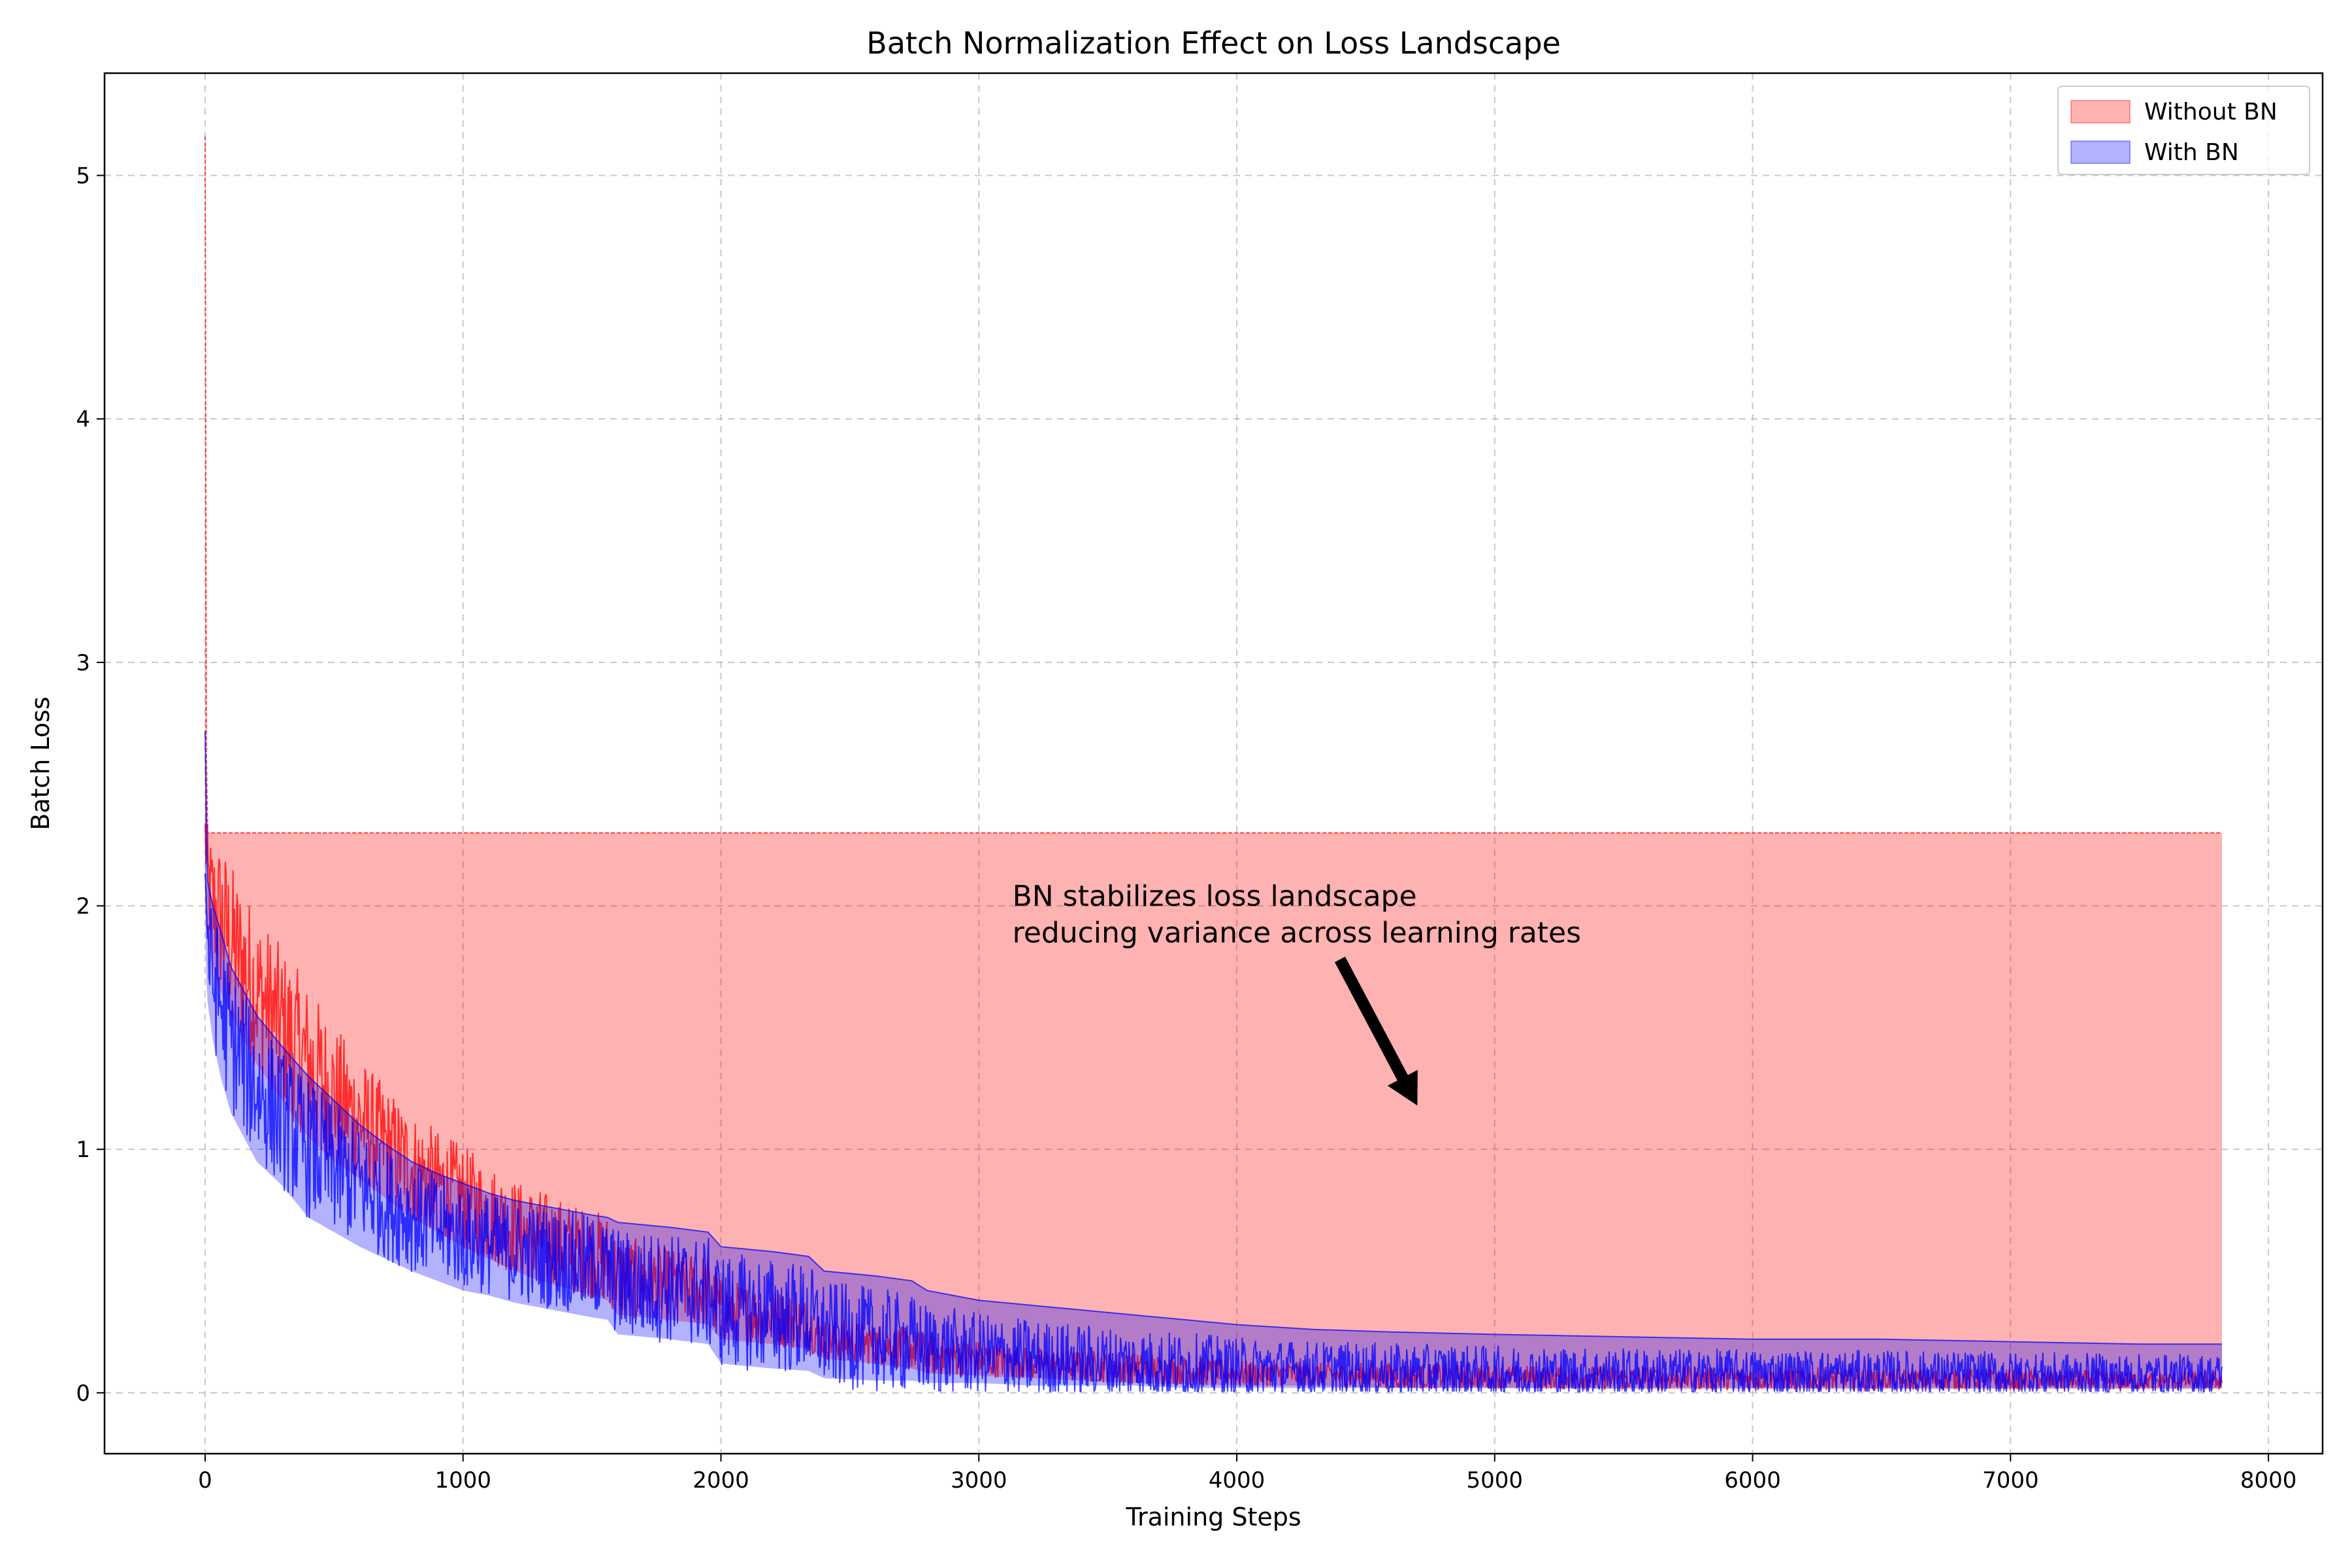 This screenshot has width=2352, height=1568. I want to click on x-tick-label: 4000, so click(1237, 1480).